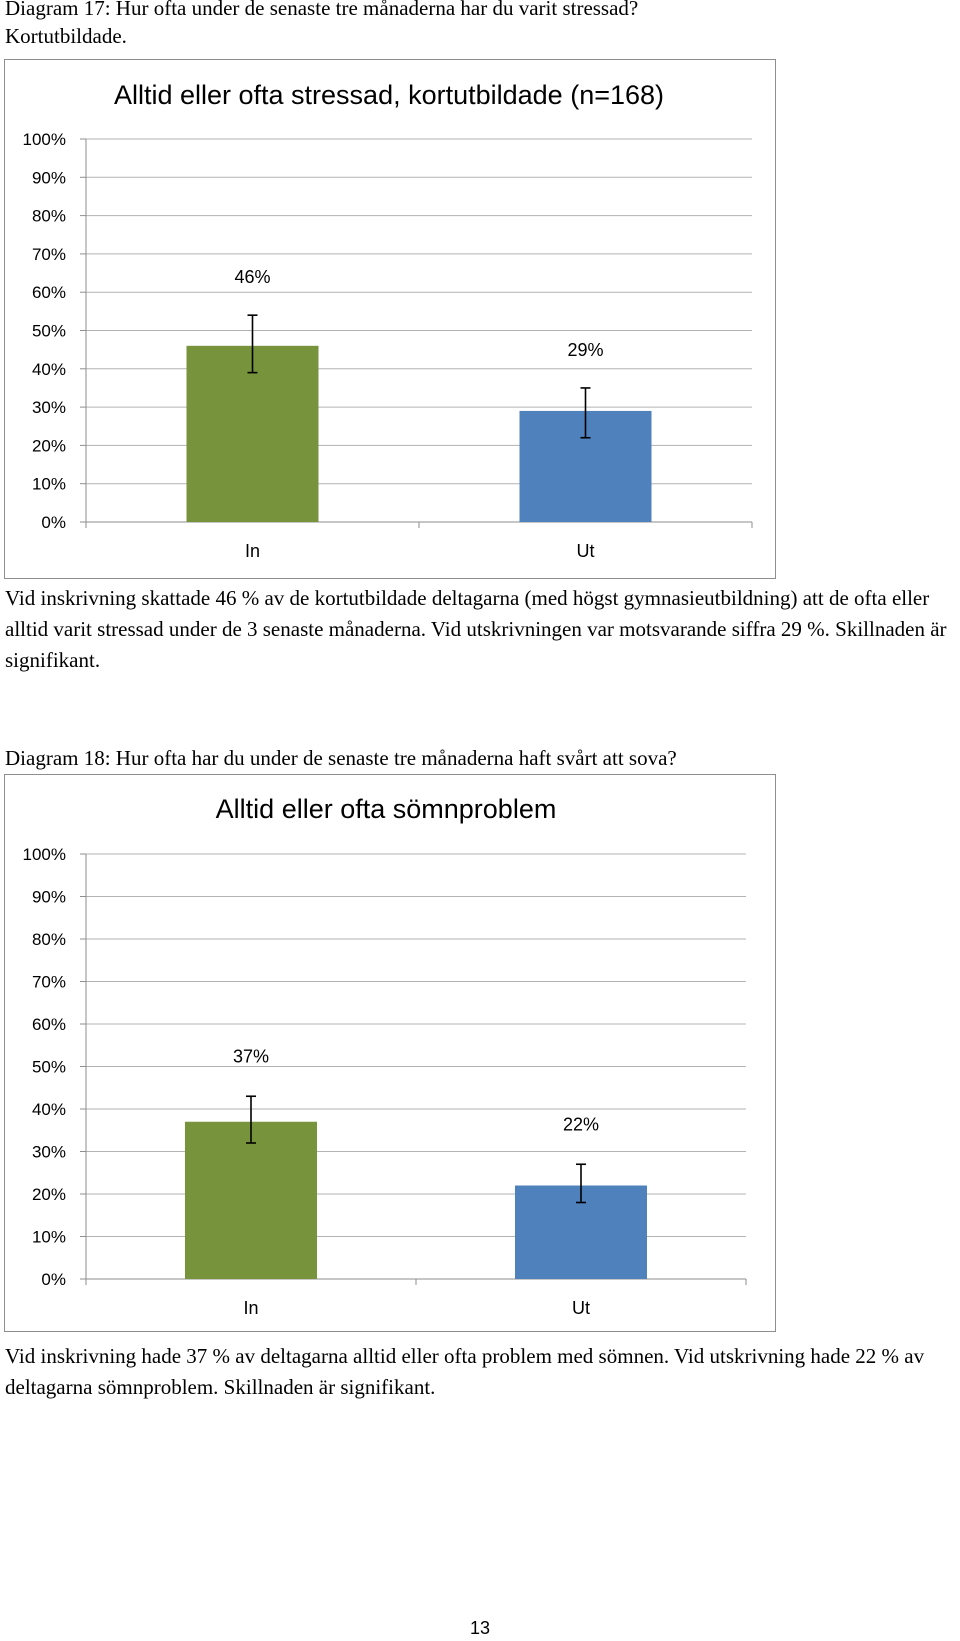 The width and height of the screenshot is (960, 1641). Describe the element at coordinates (66, 36) in the screenshot. I see `diagram-17-caption-line2: Kortutbildade.` at that location.